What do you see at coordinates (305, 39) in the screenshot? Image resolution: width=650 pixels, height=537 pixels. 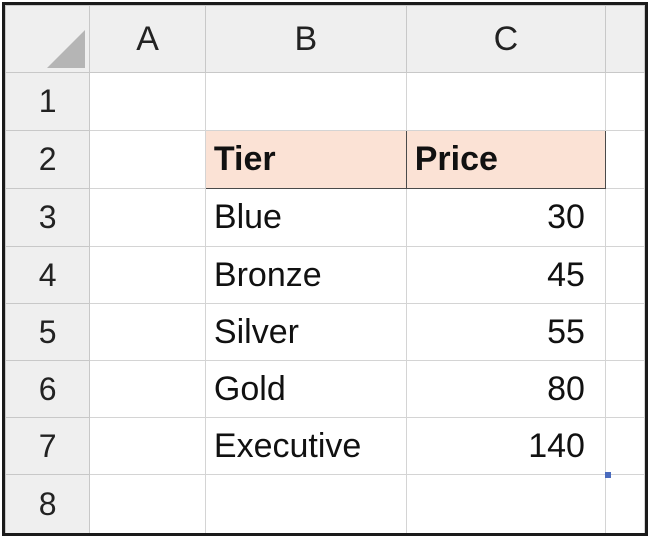 I see `column-header-b: B` at bounding box center [305, 39].